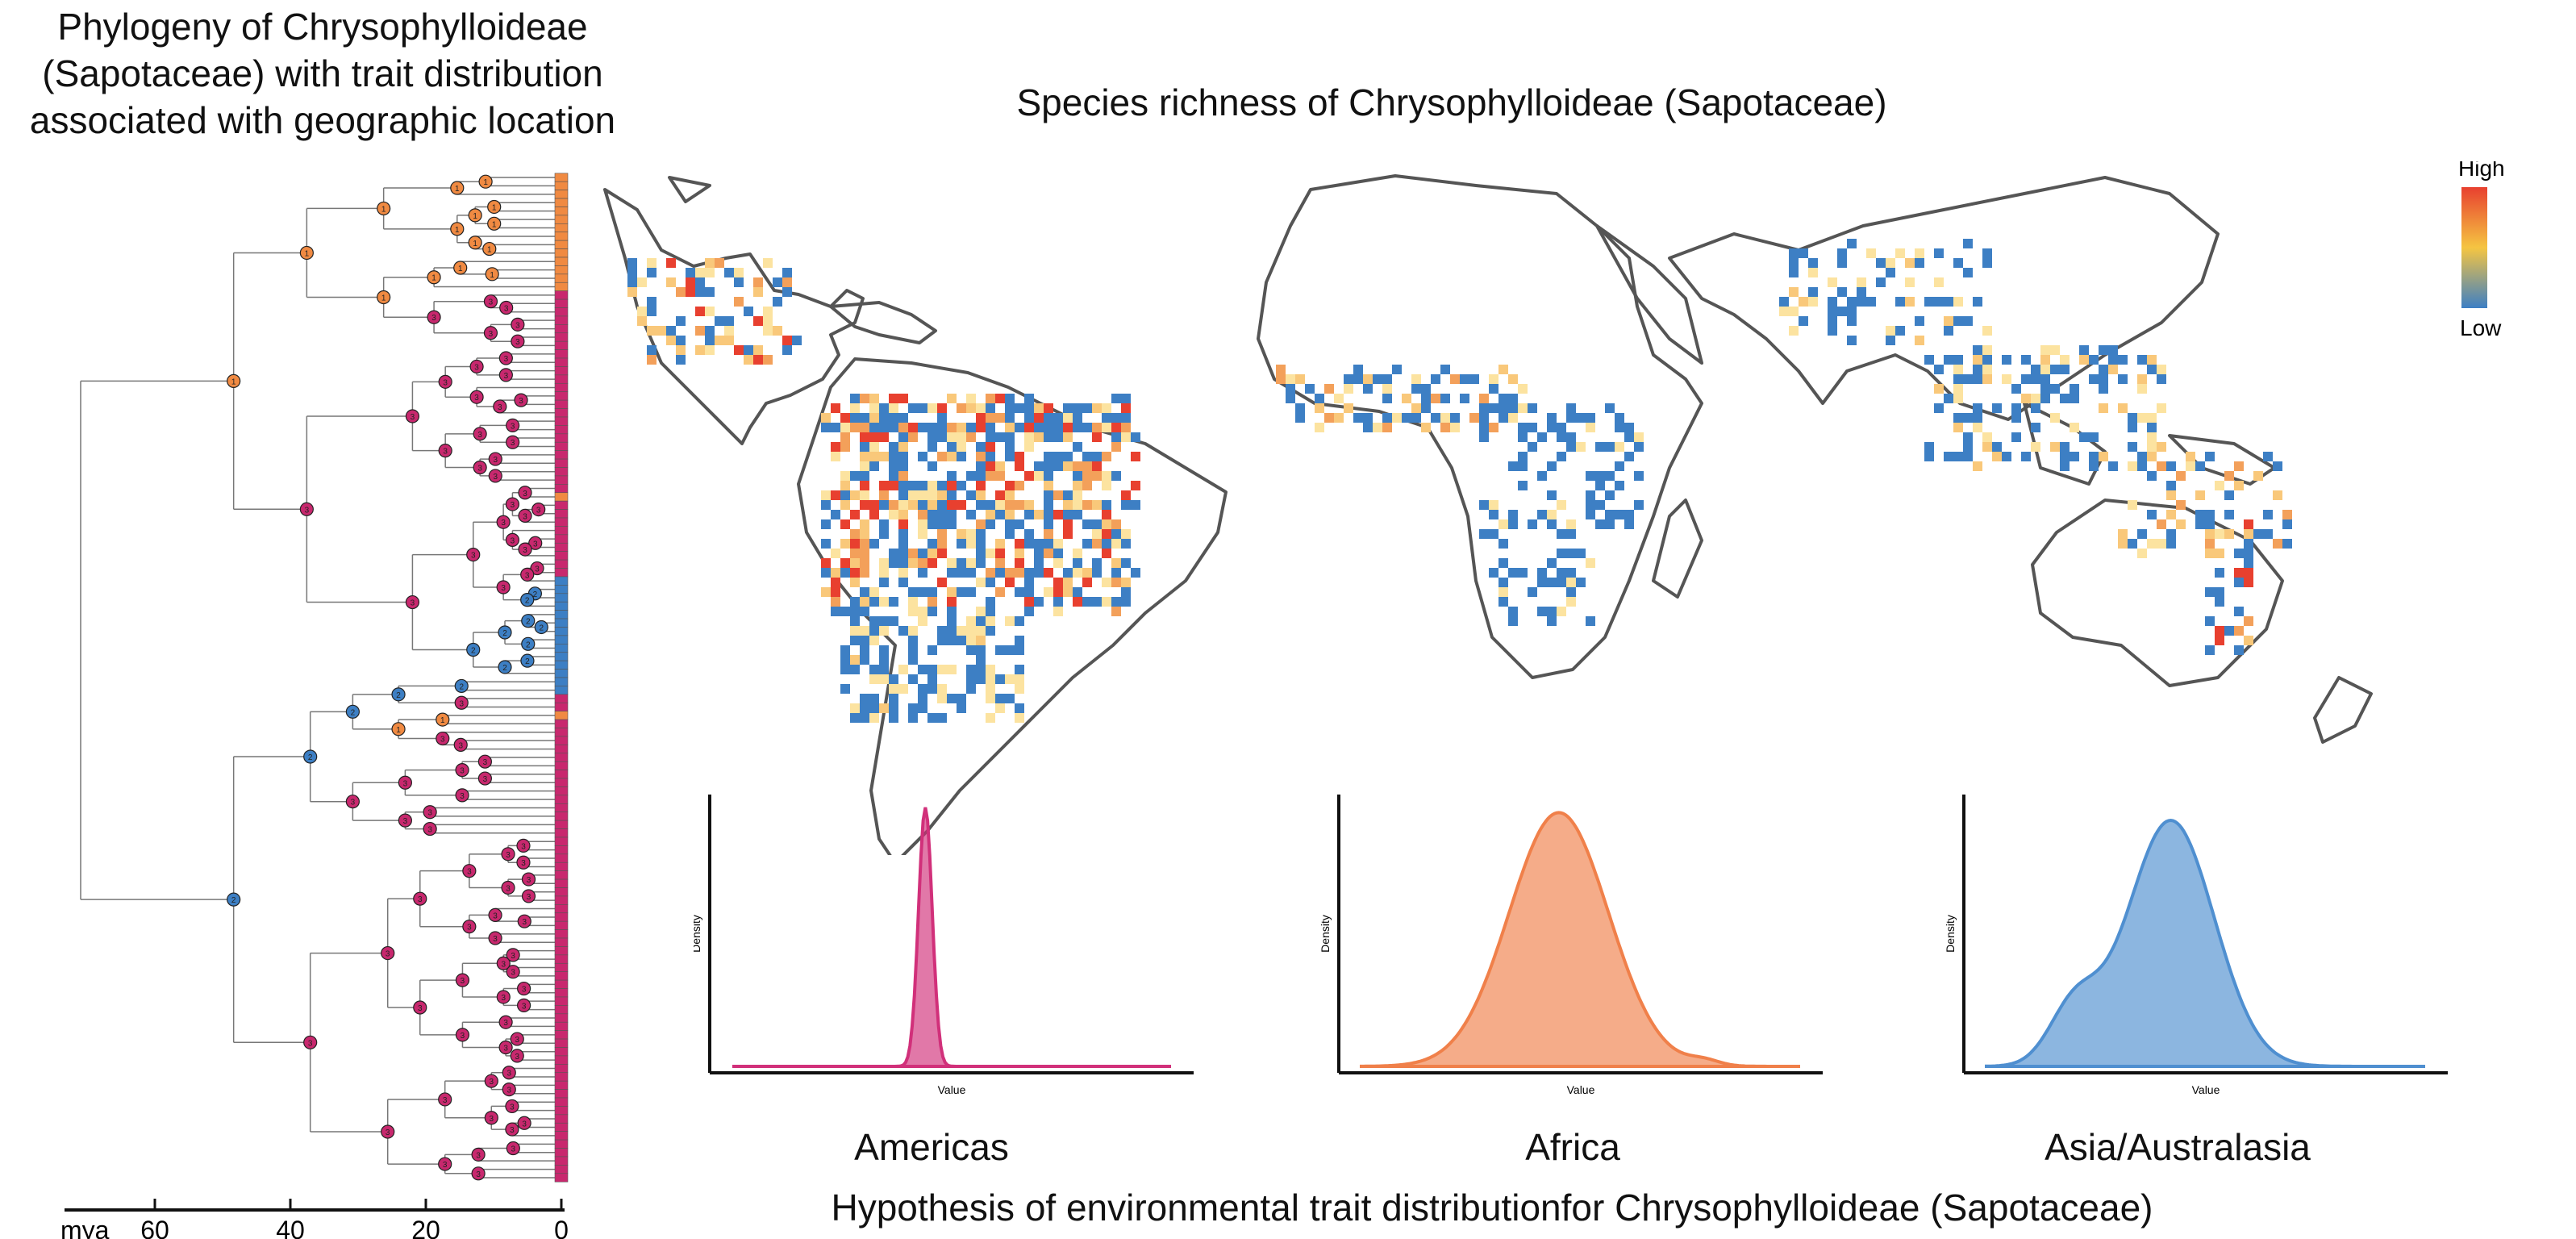  Describe the element at coordinates (2196, 946) in the screenshot. I see `density-panel: Density Value` at that location.